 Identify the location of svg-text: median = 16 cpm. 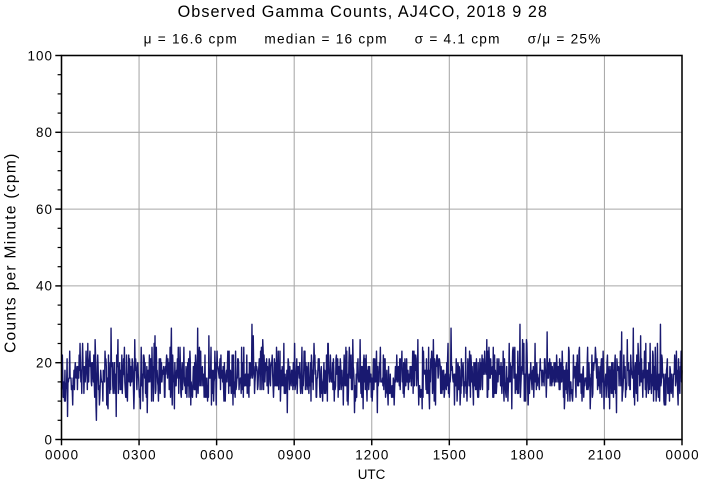
(325, 38).